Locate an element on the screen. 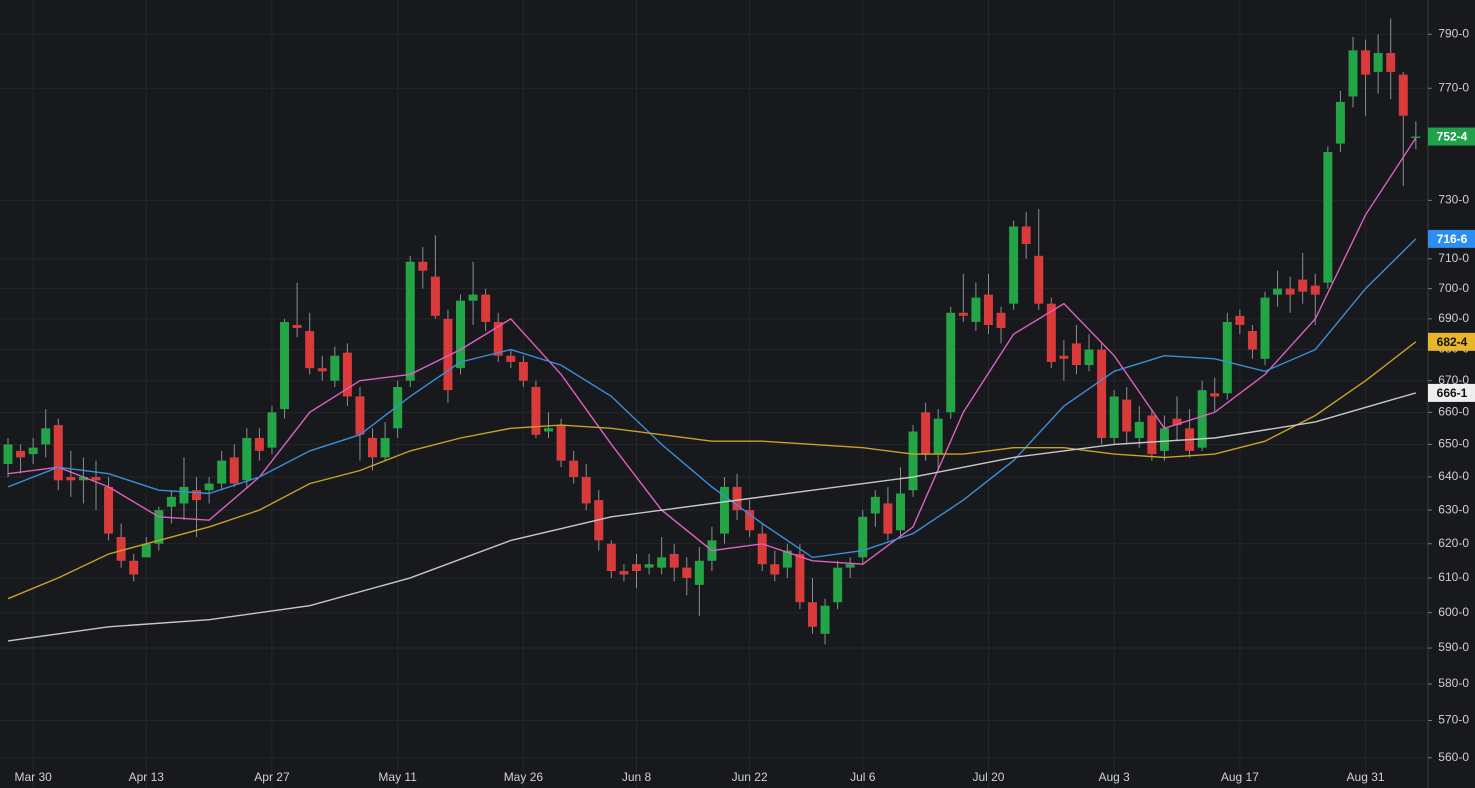 The image size is (1475, 788). x-tick-label: Jul 6 is located at coordinates (863, 777).